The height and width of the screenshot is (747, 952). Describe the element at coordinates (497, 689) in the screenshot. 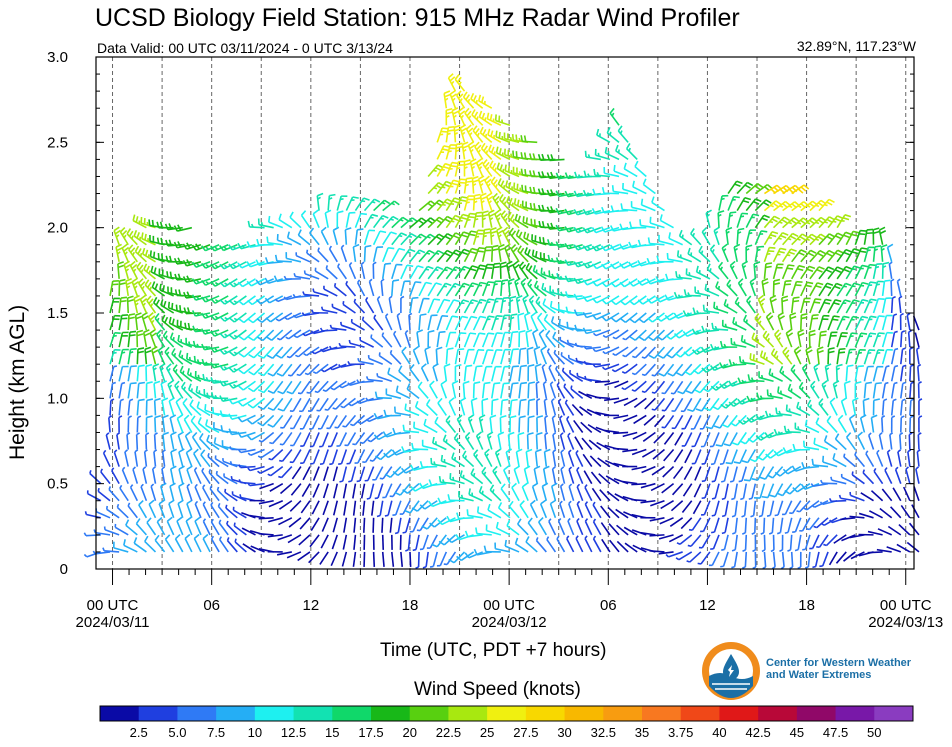

I see `colorbar-label: Wind Speed (knots)` at that location.